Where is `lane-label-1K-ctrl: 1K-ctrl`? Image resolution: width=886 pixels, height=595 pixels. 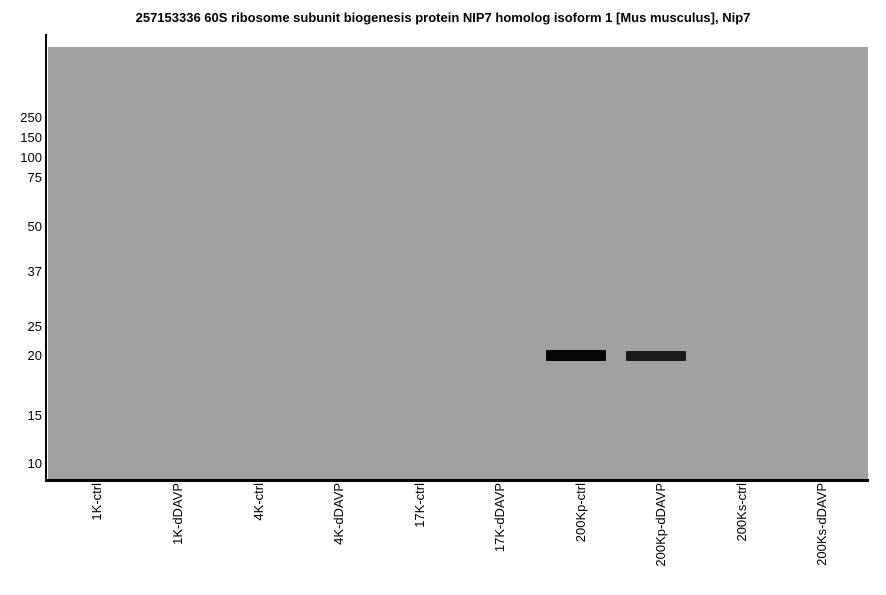 lane-label-1K-ctrl: 1K-ctrl is located at coordinates (96, 502).